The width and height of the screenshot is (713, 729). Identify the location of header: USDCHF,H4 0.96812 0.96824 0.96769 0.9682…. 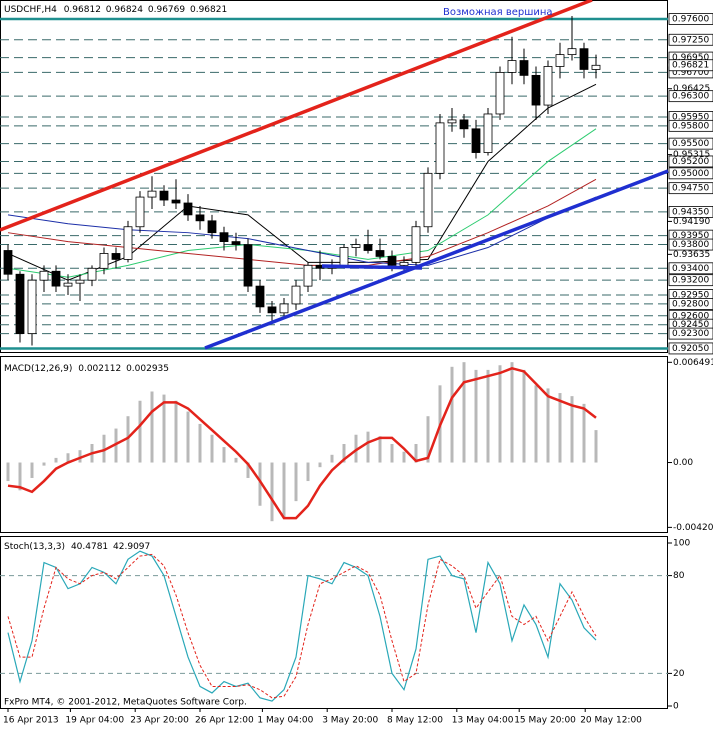
(115, 10).